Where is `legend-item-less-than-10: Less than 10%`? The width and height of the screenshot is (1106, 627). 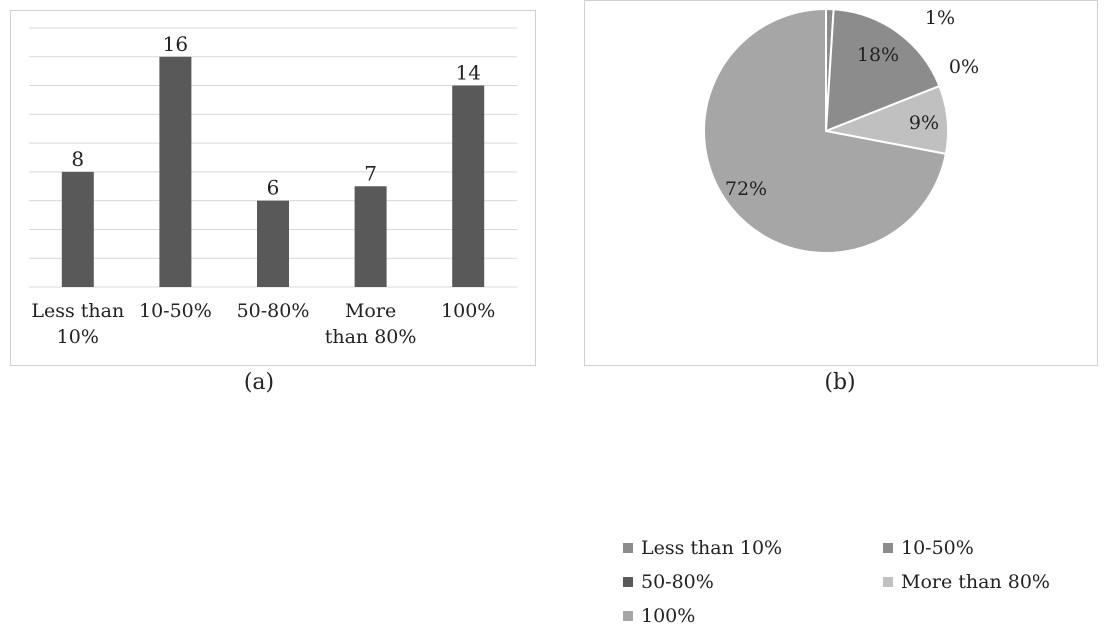 legend-item-less-than-10: Less than 10% is located at coordinates (702, 548).